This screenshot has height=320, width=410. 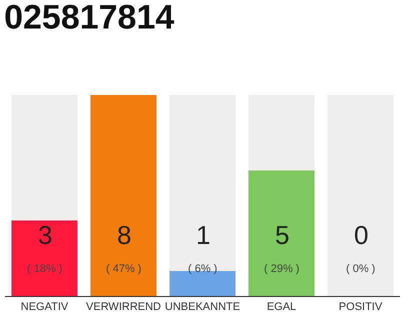 I want to click on x-tick-label: POSITIV, so click(x=360, y=307).